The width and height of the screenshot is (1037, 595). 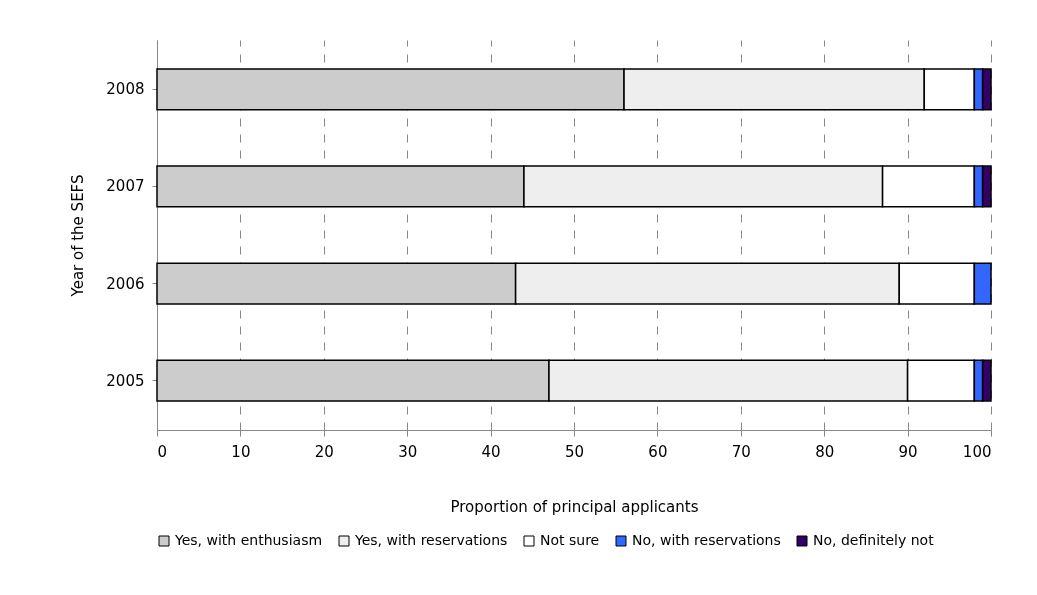 I want to click on x-axis-title: Proportion of principal applicants, so click(x=574, y=506).